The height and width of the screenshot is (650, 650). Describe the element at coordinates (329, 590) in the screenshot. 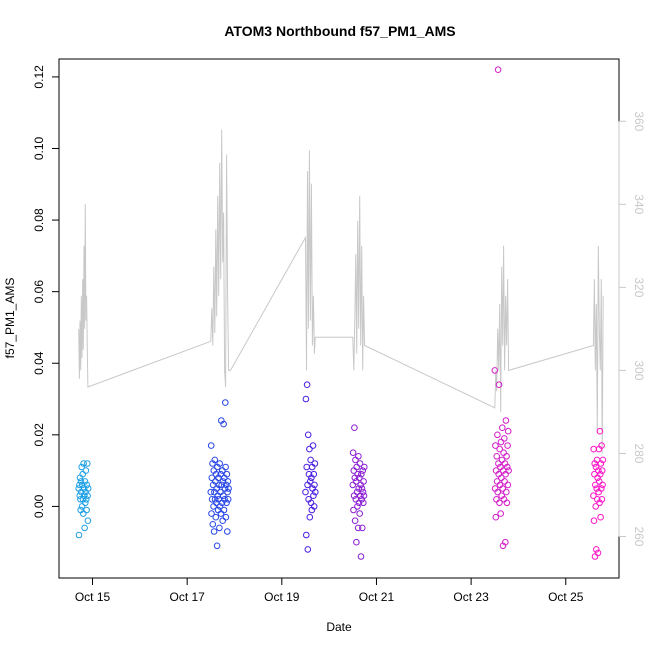

I see `x-axis: Oct 15 Oct 17 Oct 19 Oct 21 Oct 23 Oct 25` at that location.